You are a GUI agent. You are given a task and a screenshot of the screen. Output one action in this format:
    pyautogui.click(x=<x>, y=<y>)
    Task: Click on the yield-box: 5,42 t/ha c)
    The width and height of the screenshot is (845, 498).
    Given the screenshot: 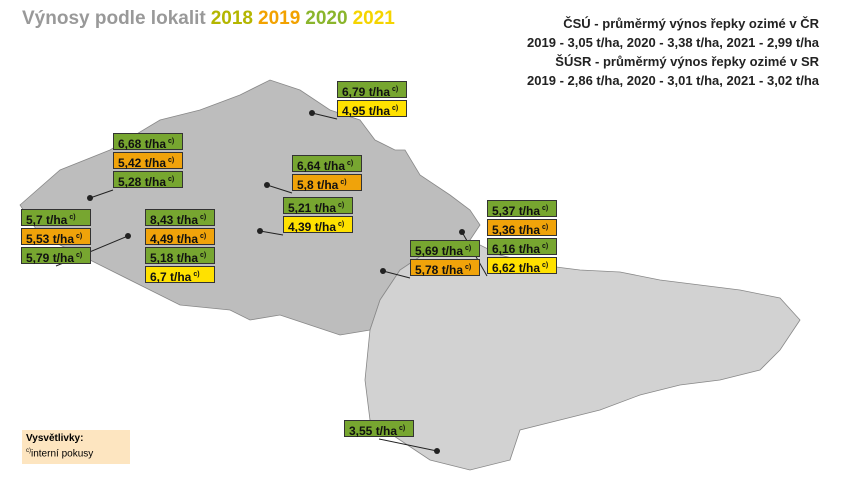 What is the action you would take?
    pyautogui.click(x=148, y=161)
    